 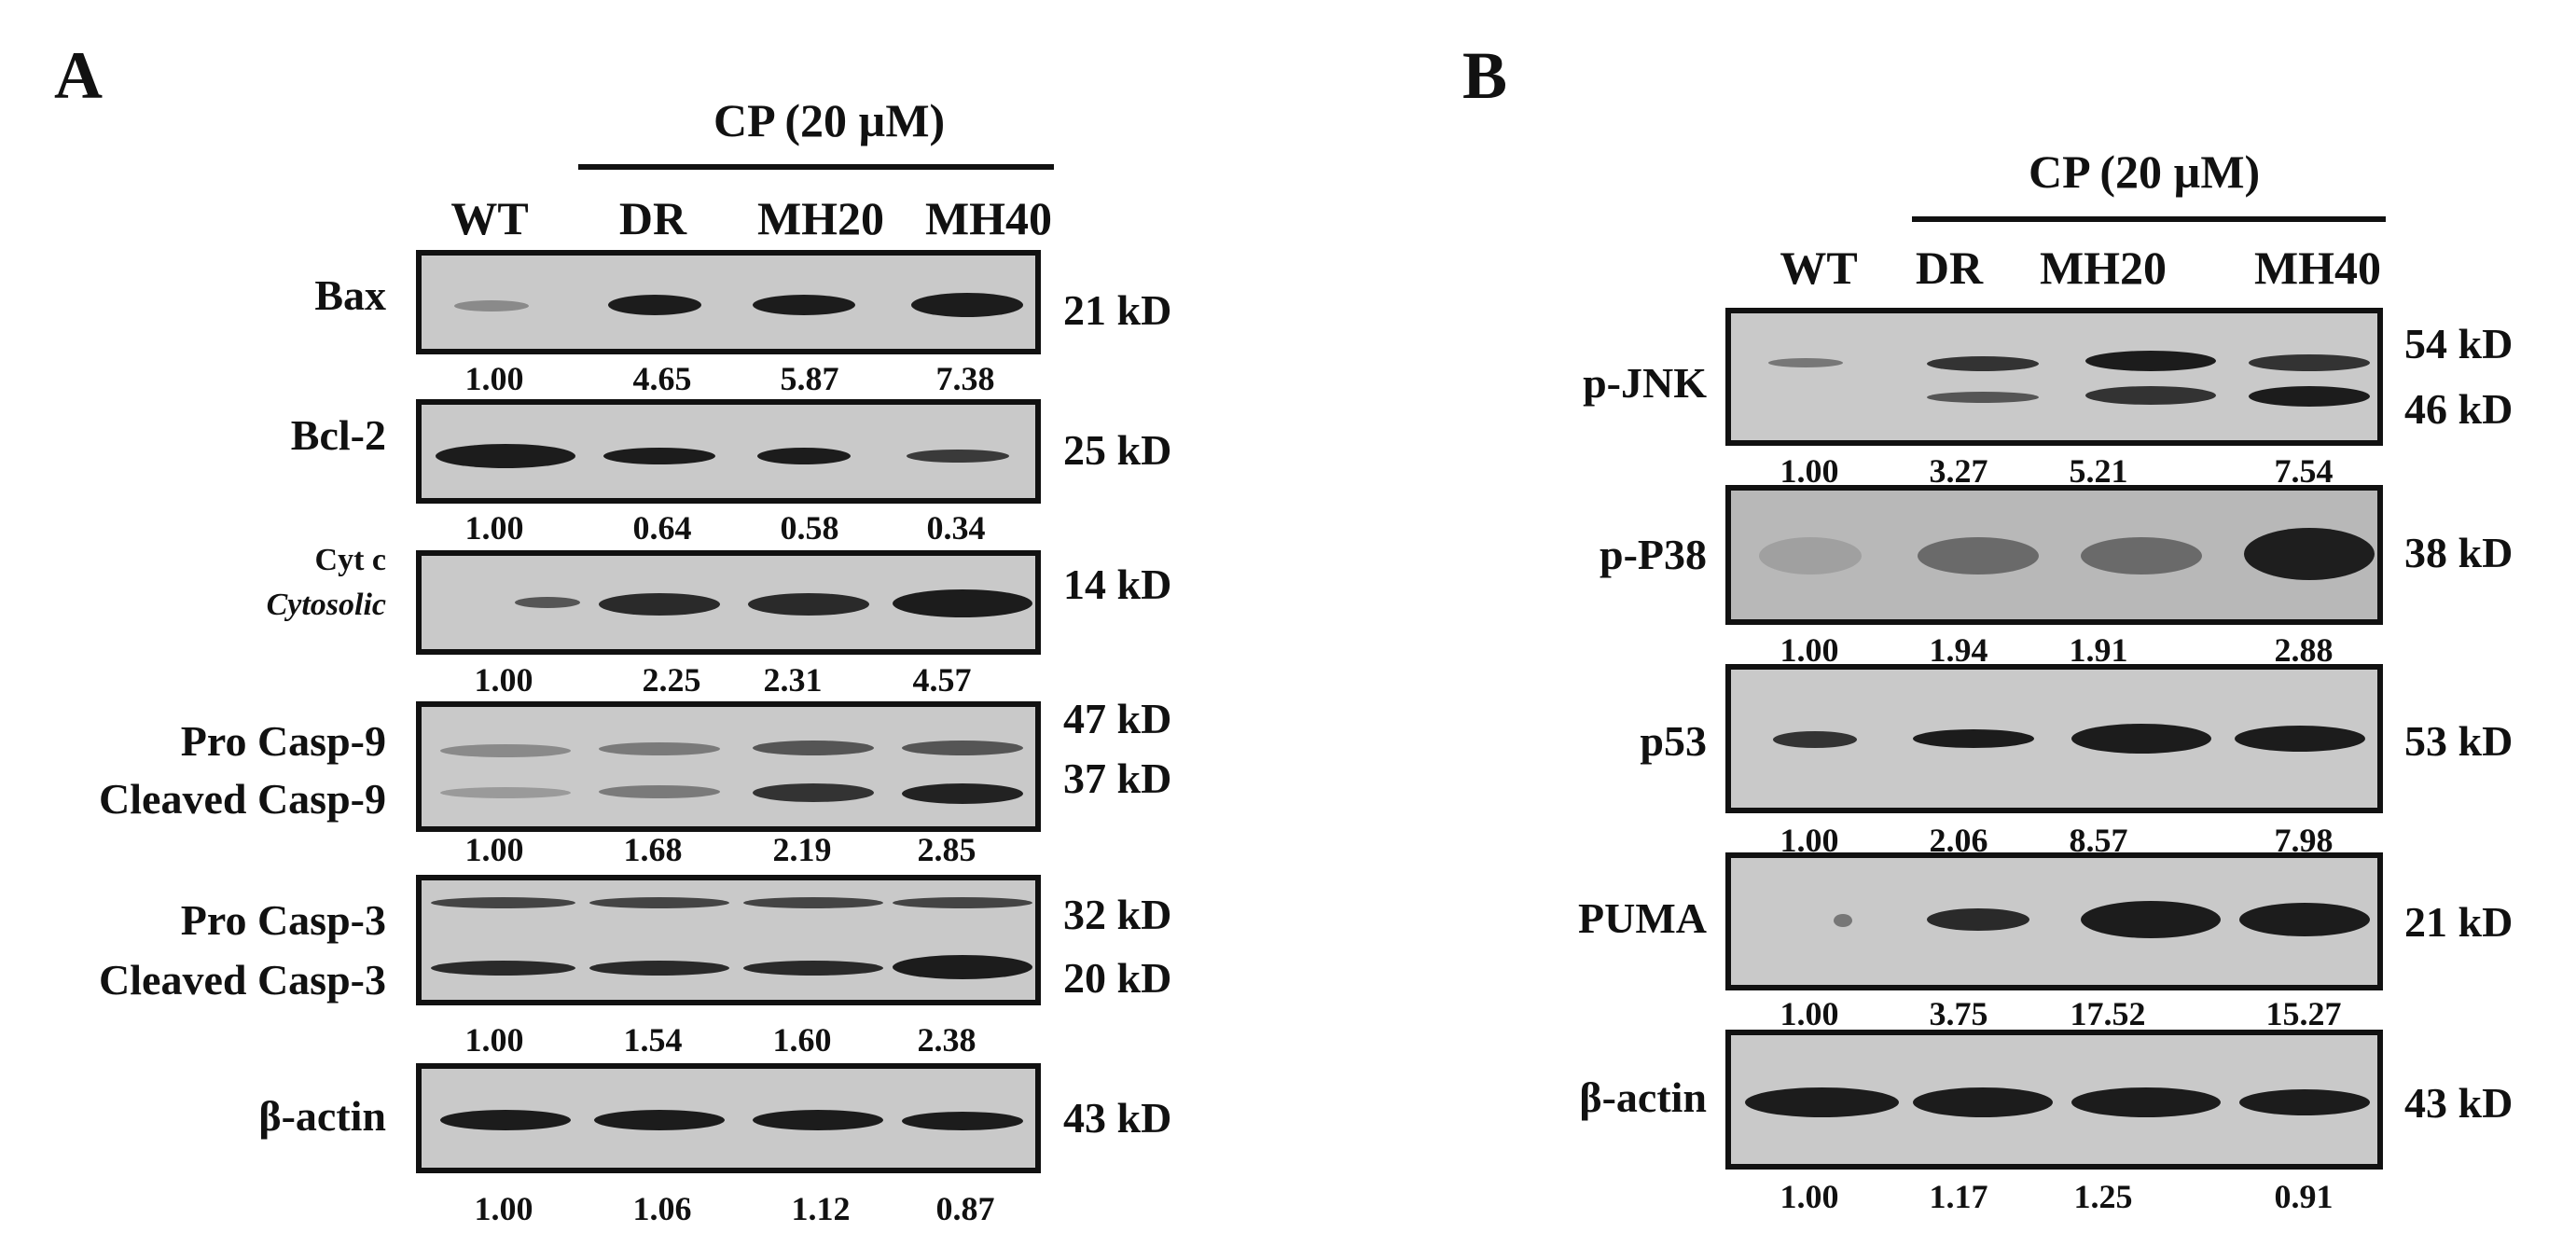 What do you see at coordinates (728, 302) in the screenshot?
I see `blot-bax` at bounding box center [728, 302].